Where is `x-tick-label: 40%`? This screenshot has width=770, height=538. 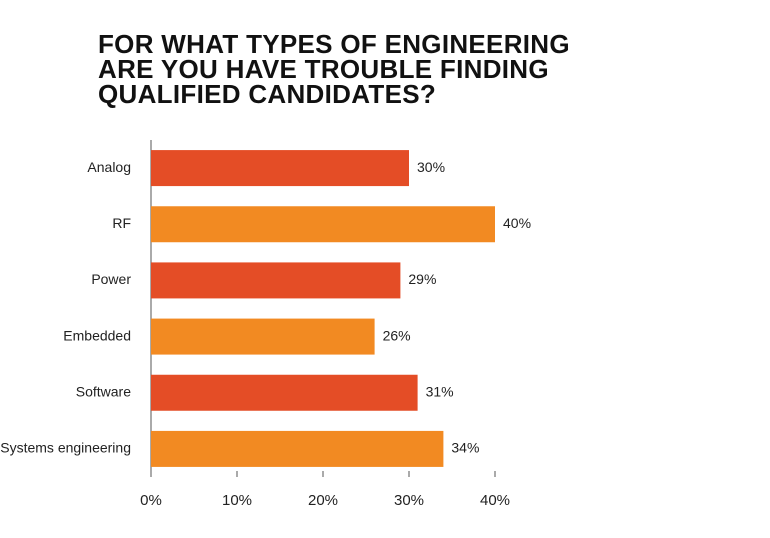 x-tick-label: 40% is located at coordinates (495, 500).